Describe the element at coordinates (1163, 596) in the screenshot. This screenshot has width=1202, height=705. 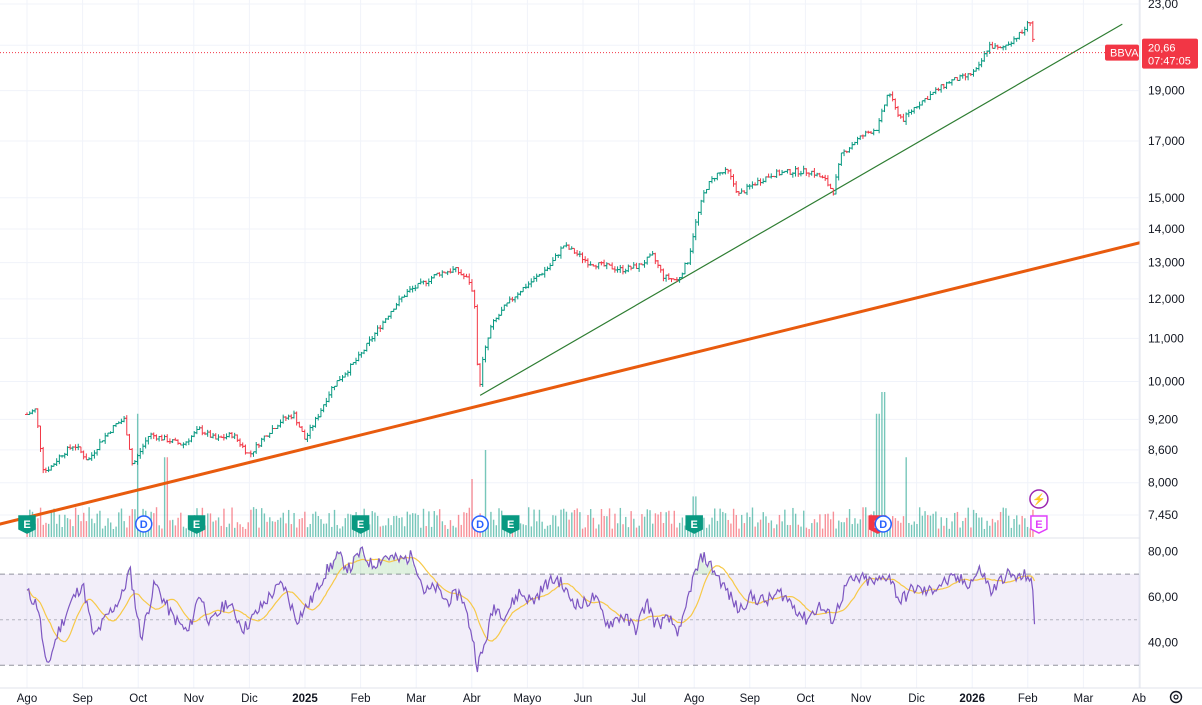
I see `rsi-axis: 80,00 60,00 40,00` at that location.